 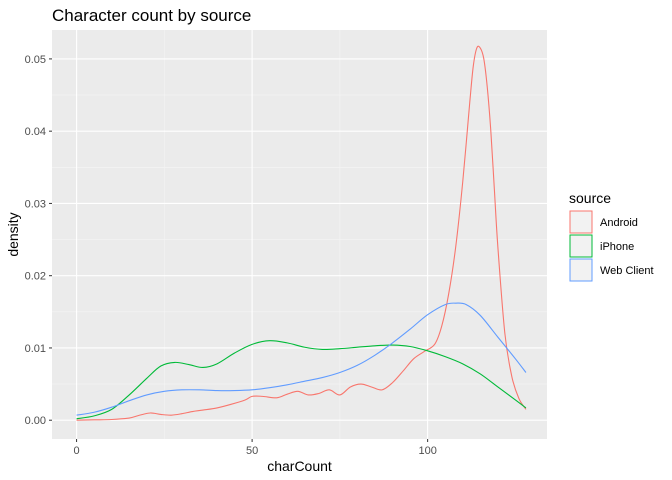 What do you see at coordinates (35, 277) in the screenshot?
I see `y-tick-label: 0.02` at bounding box center [35, 277].